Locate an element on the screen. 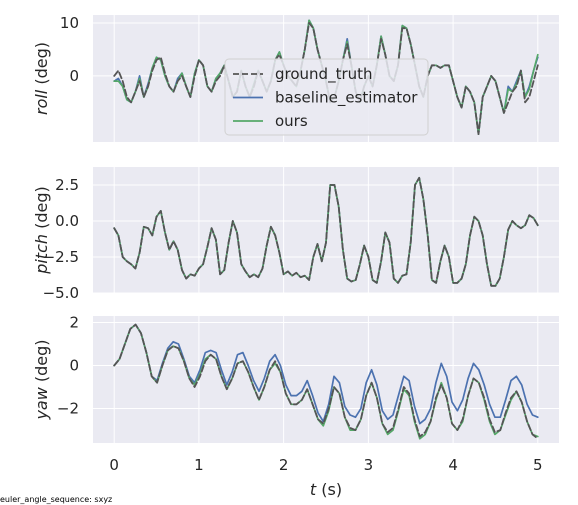  x-tick-label: 5 is located at coordinates (538, 465).